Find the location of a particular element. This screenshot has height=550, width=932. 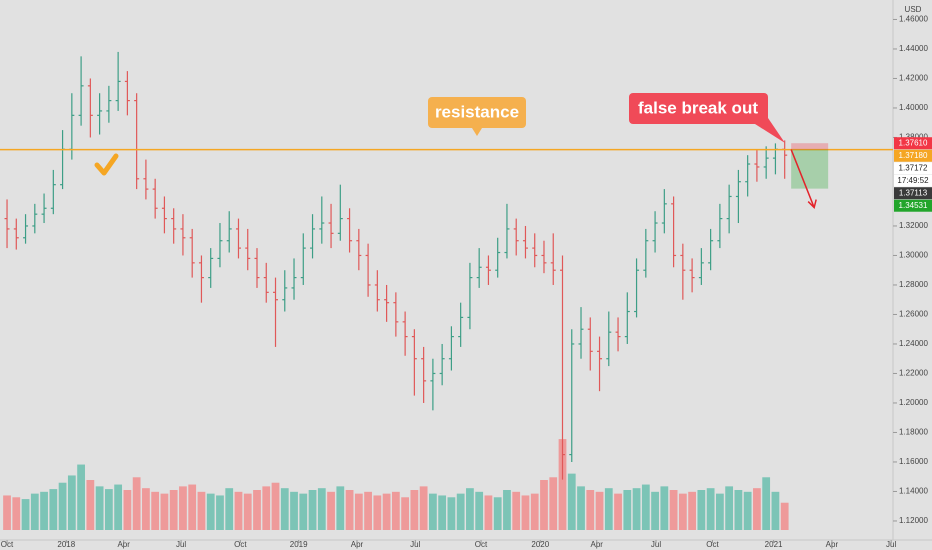

price-tag: 1.37180 is located at coordinates (913, 155).